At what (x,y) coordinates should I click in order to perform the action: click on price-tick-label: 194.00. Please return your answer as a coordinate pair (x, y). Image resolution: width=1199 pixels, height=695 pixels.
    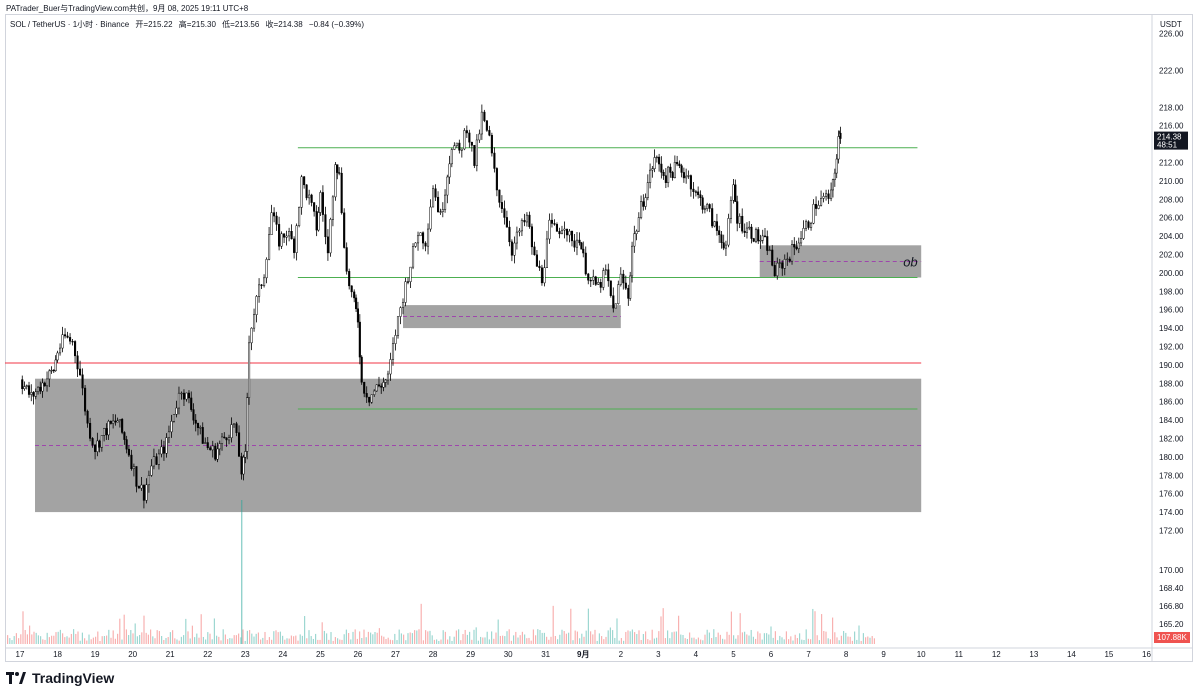
    Looking at the image, I should click on (1171, 328).